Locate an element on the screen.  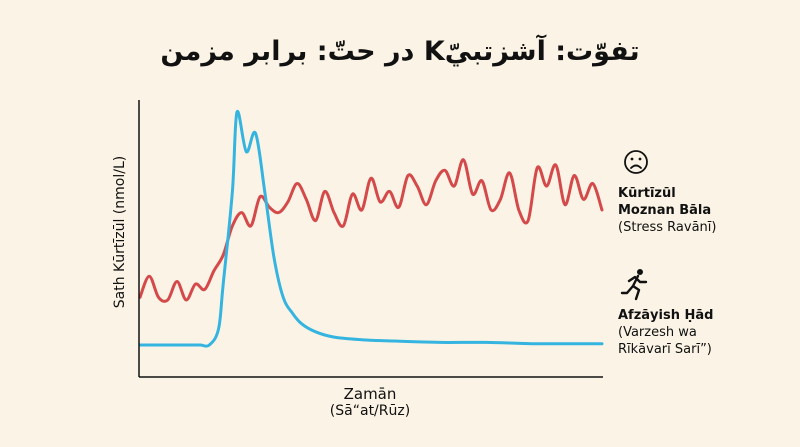
running-person-icon is located at coordinates (634, 285).